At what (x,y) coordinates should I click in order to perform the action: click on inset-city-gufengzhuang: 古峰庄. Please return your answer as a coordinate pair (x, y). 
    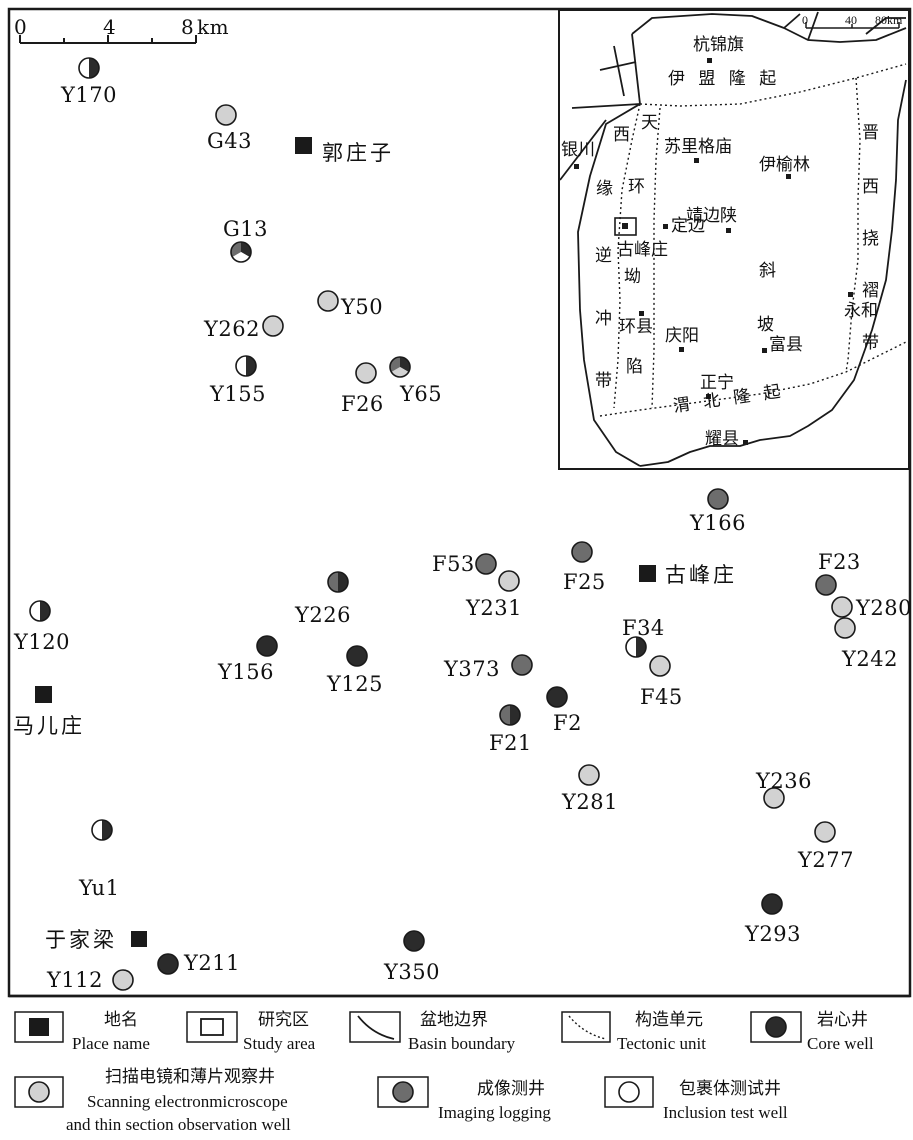
    Looking at the image, I should click on (642, 250).